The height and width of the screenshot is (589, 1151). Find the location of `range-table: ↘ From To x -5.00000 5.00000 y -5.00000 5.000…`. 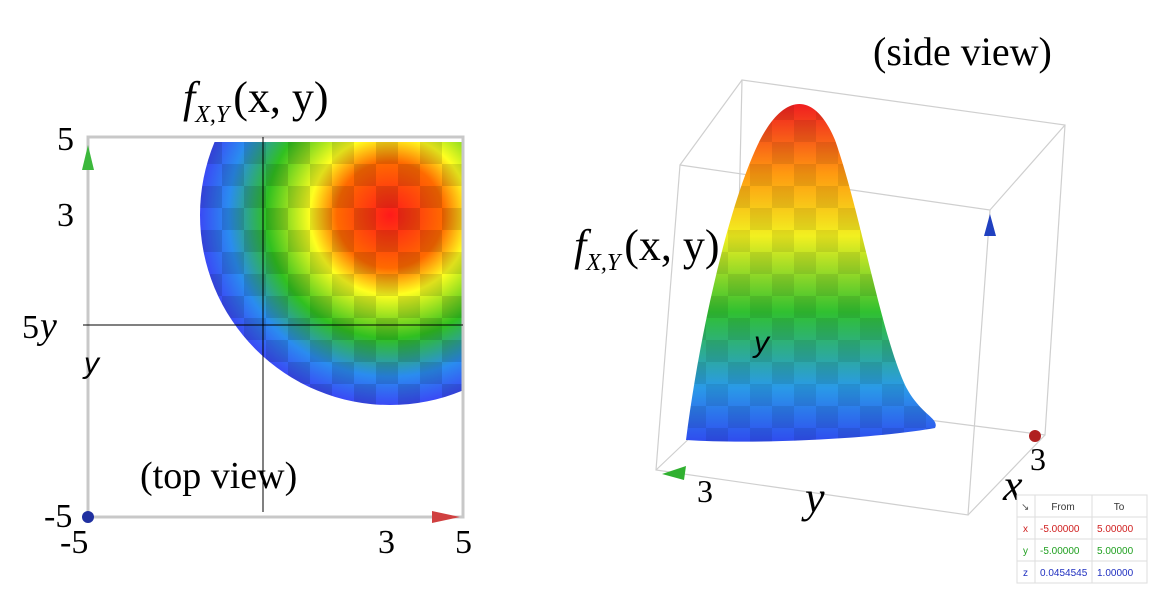

range-table: ↘ From To x -5.00000 5.00000 y -5.00000 5.000… is located at coordinates (1082, 539).